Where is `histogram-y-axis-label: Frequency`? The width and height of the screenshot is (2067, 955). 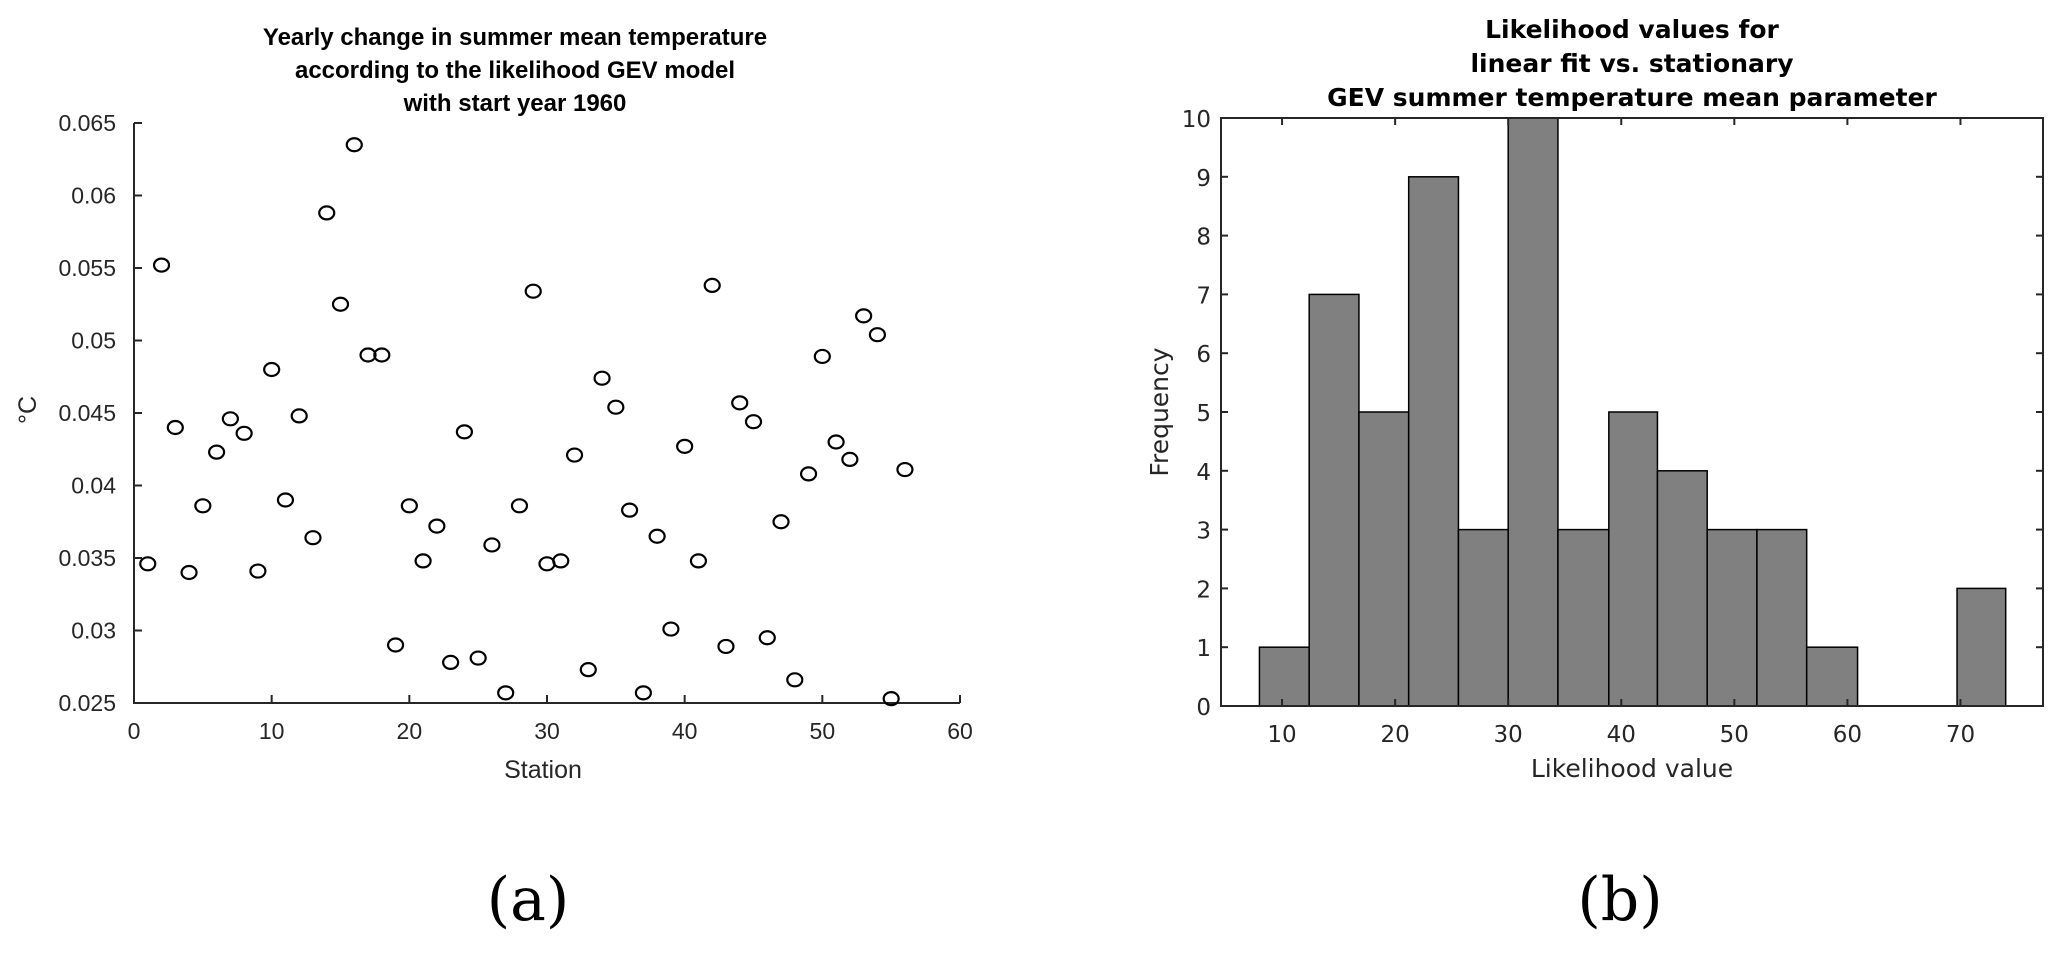 histogram-y-axis-label: Frequency is located at coordinates (1159, 411).